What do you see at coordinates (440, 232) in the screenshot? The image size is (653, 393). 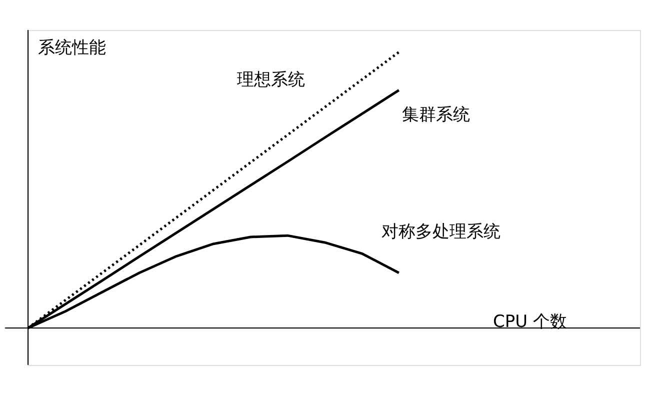 I see `series-label: 对称多处理系统` at bounding box center [440, 232].